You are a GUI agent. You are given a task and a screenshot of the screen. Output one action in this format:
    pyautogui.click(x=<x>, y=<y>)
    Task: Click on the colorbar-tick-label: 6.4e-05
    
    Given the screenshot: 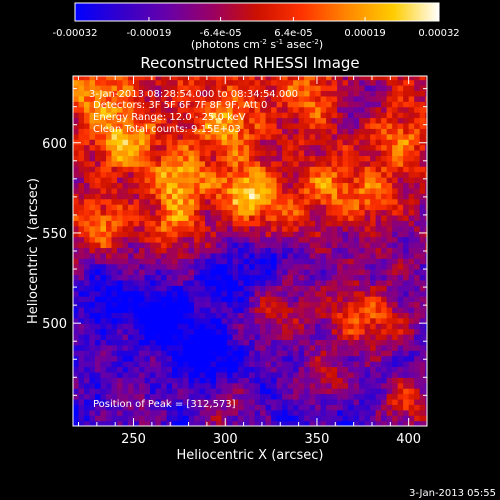 What is the action you would take?
    pyautogui.click(x=293, y=33)
    